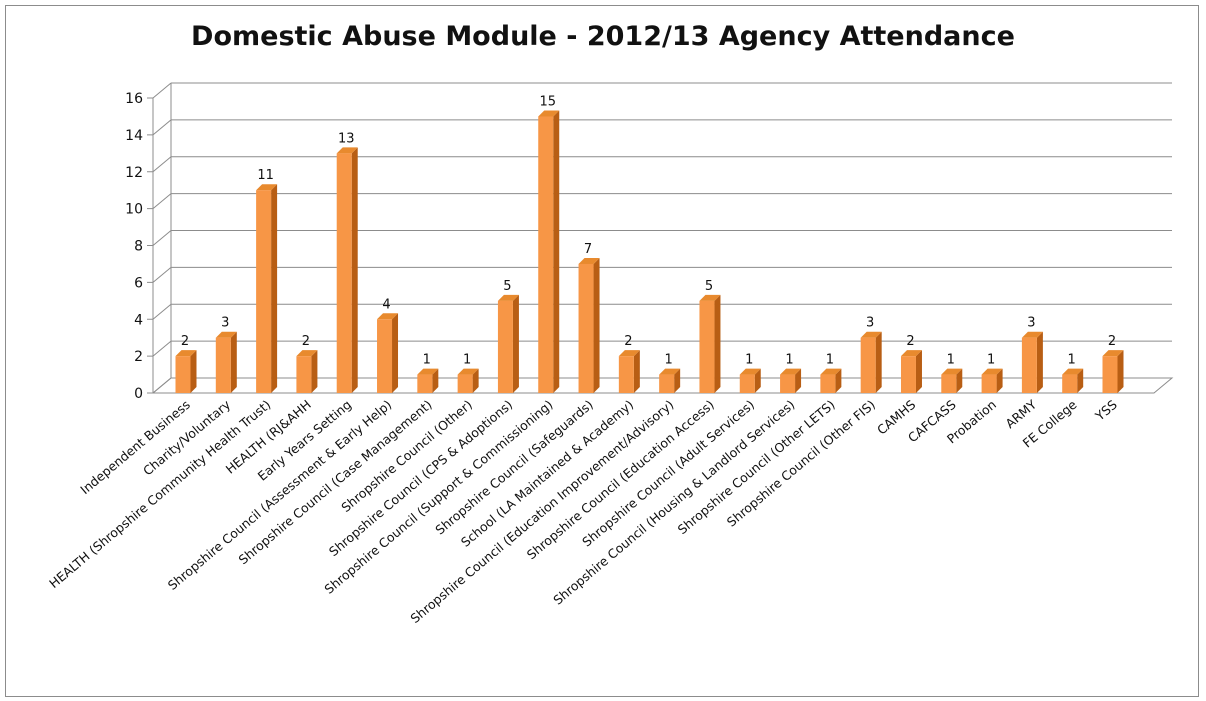  What do you see at coordinates (547, 101) in the screenshot?
I see `data-label: 15` at bounding box center [547, 101].